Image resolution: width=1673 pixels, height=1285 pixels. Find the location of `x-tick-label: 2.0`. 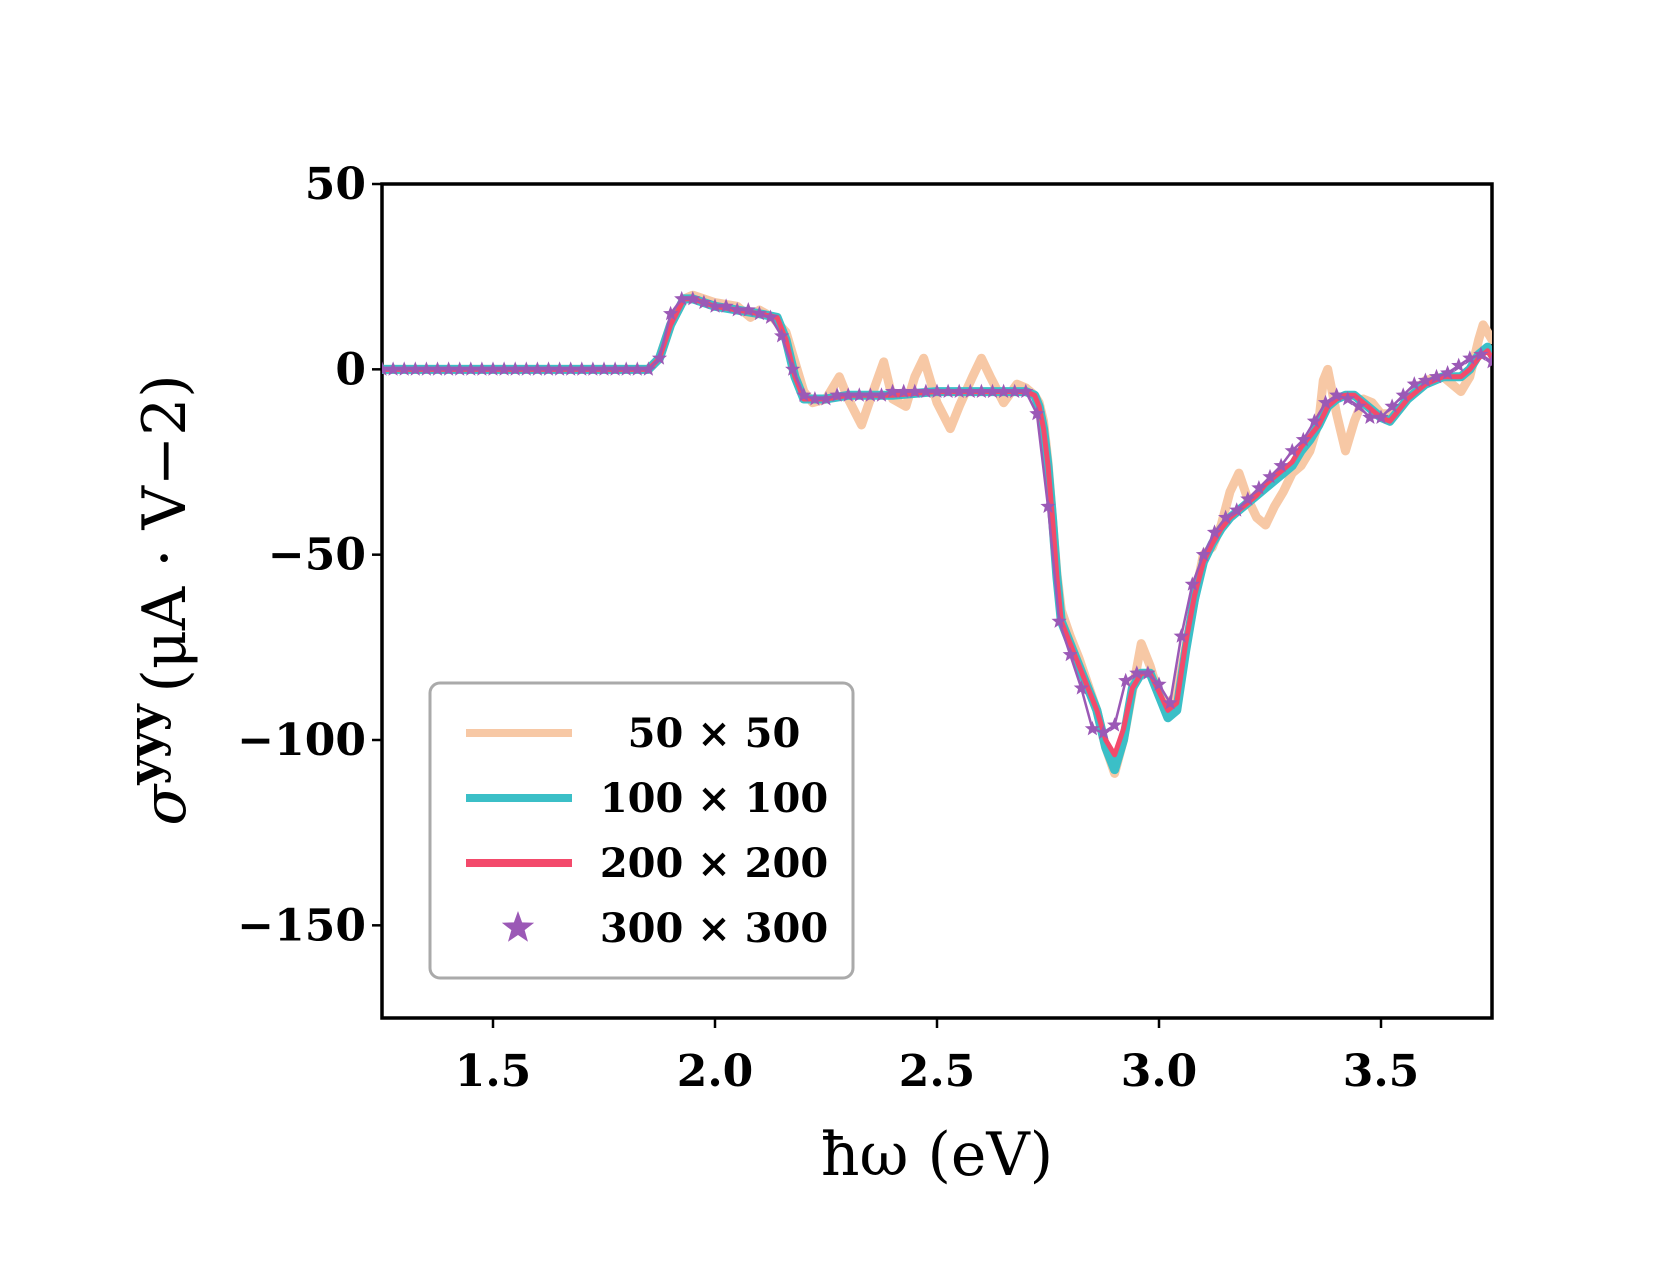

x-tick-label: 2.0 is located at coordinates (715, 1071).